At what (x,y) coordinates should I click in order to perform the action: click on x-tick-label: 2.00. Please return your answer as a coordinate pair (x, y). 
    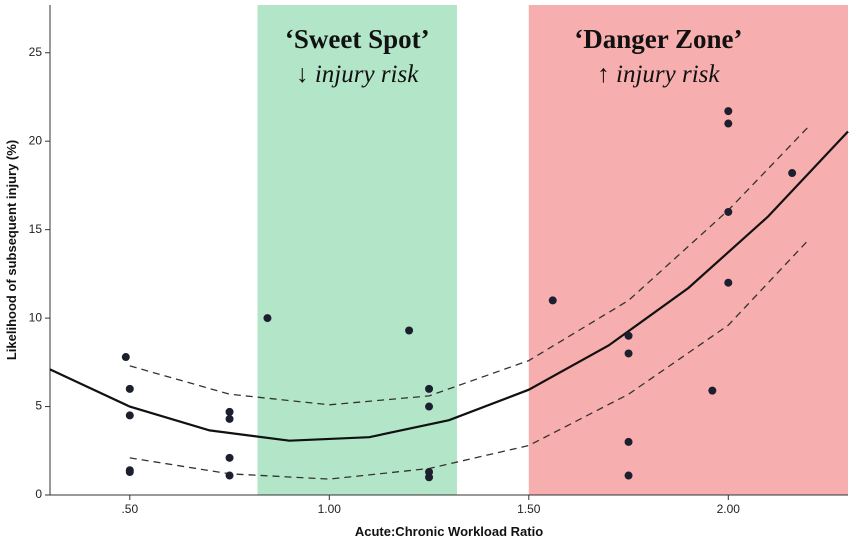
    Looking at the image, I should click on (729, 509).